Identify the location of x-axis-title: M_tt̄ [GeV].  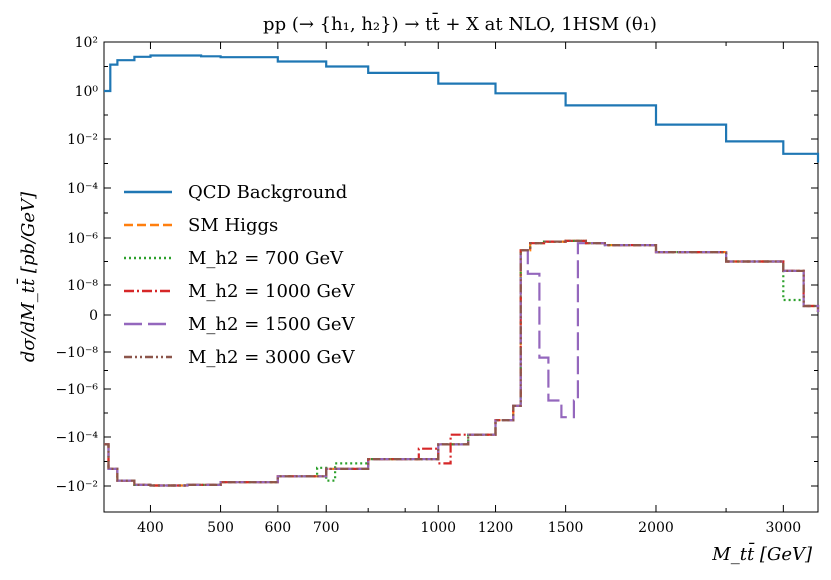
(762, 553).